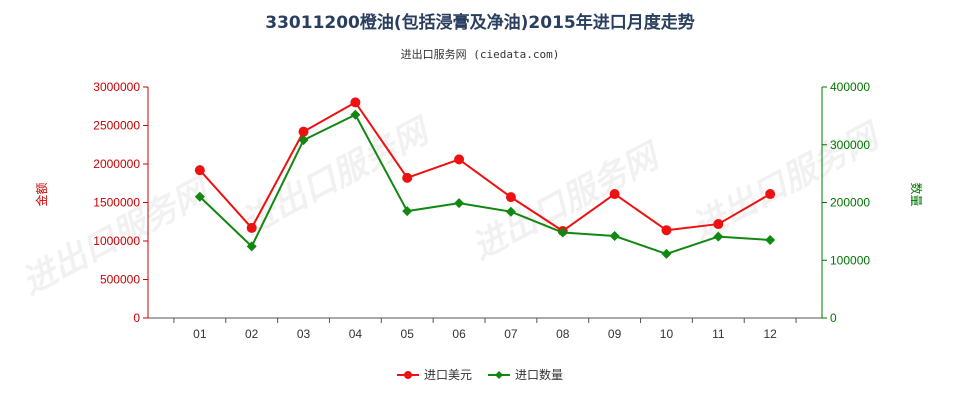 This screenshot has width=960, height=400. I want to click on x-tick-label: 06, so click(459, 334).